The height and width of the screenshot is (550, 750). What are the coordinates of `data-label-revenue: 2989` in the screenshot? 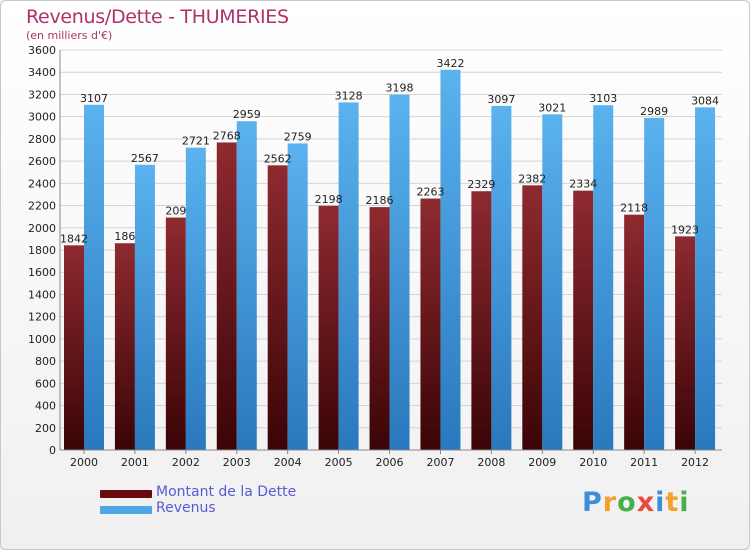 It's located at (654, 111).